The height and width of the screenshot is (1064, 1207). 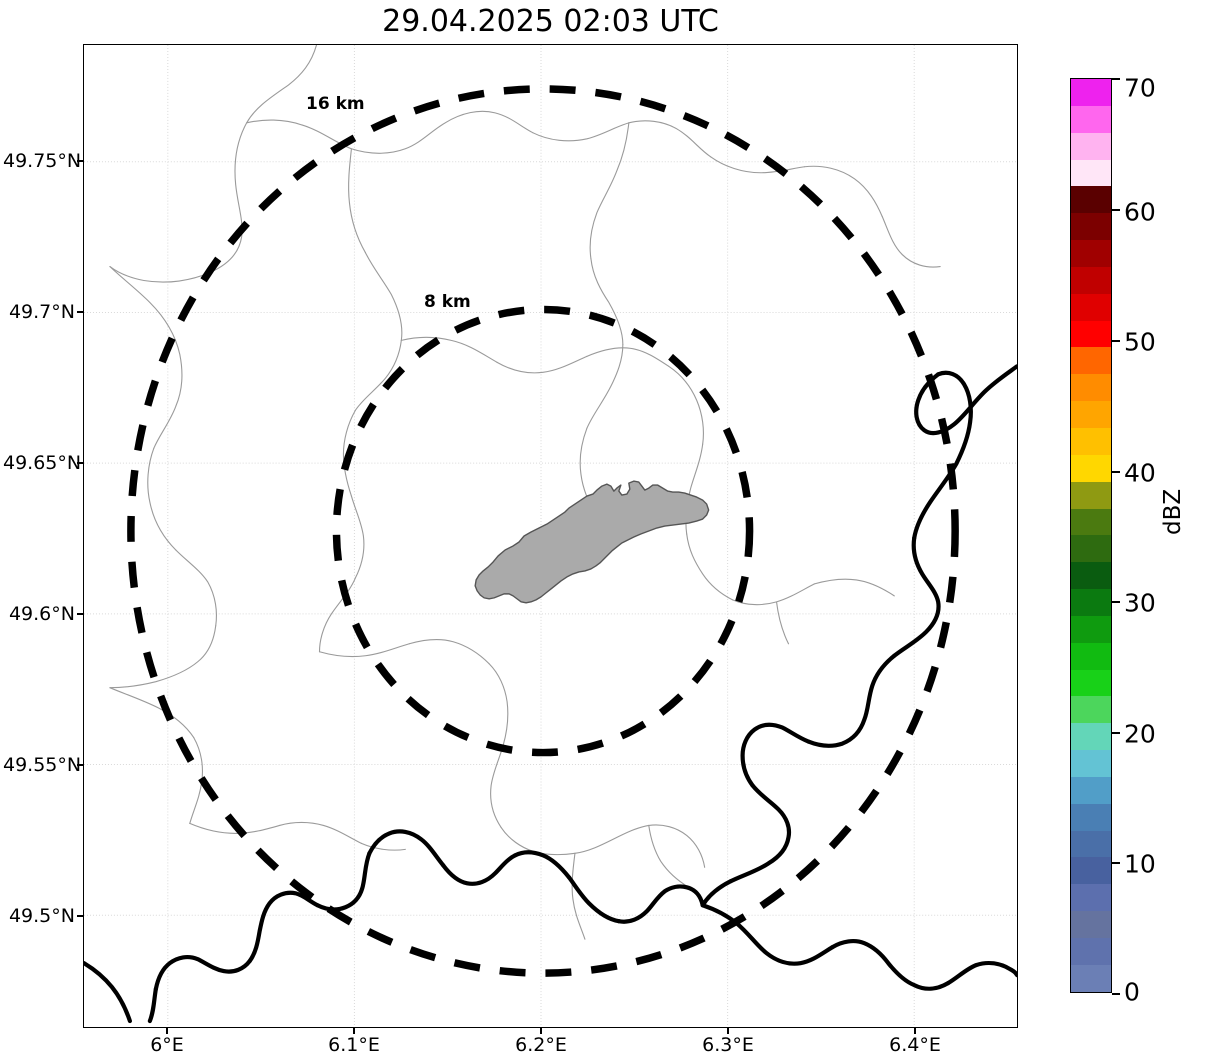 What do you see at coordinates (447, 302) in the screenshot?
I see `range-ring-label-8km: 8 km` at bounding box center [447, 302].